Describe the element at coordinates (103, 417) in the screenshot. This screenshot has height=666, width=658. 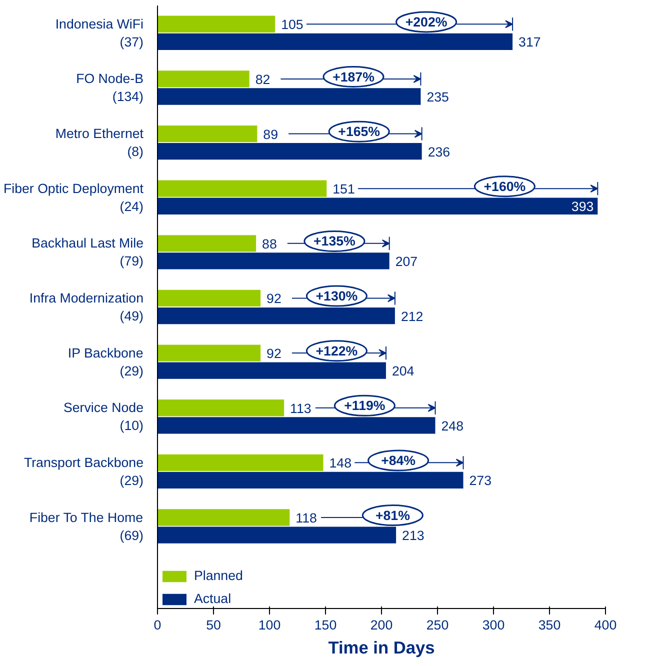
I see `y-tick-label: Service Node (10)` at that location.